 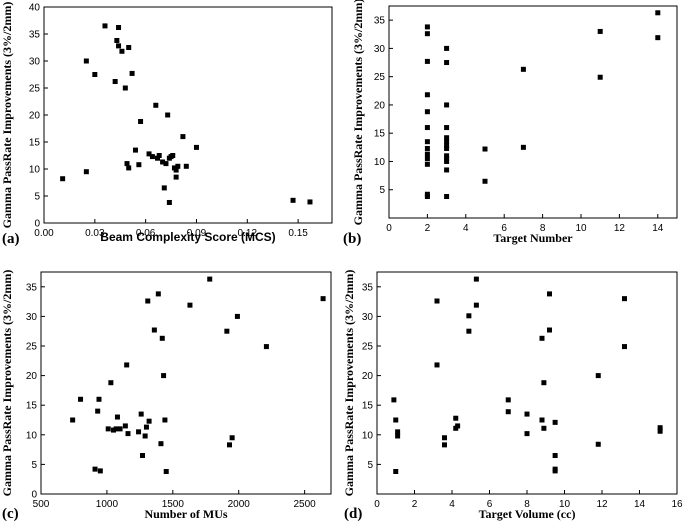 I want to click on panel-a-y-tick-label: 25, so click(x=35, y=89).